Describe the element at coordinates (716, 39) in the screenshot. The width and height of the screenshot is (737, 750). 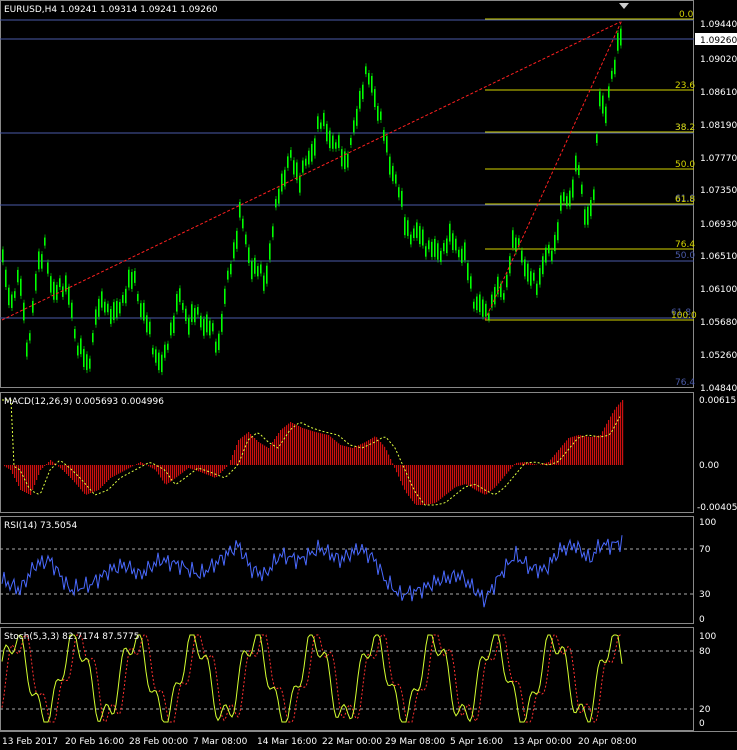
I see `current-price-badge` at that location.